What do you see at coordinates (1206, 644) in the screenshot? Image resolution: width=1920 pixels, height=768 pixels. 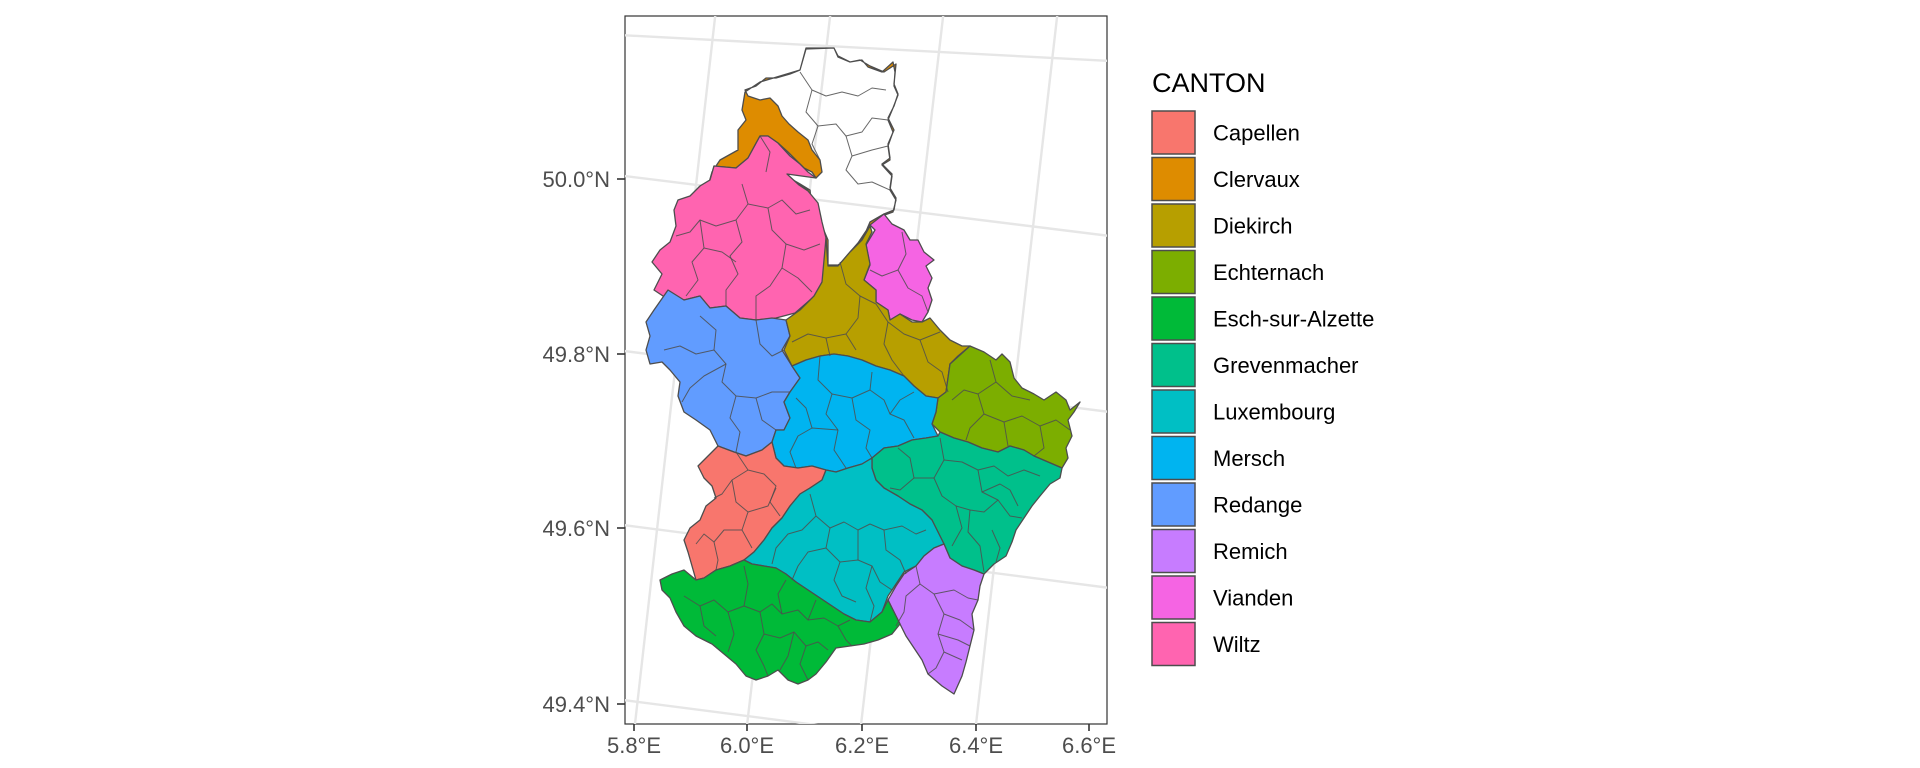 I see `legend-item-wiltz: Wiltz` at bounding box center [1206, 644].